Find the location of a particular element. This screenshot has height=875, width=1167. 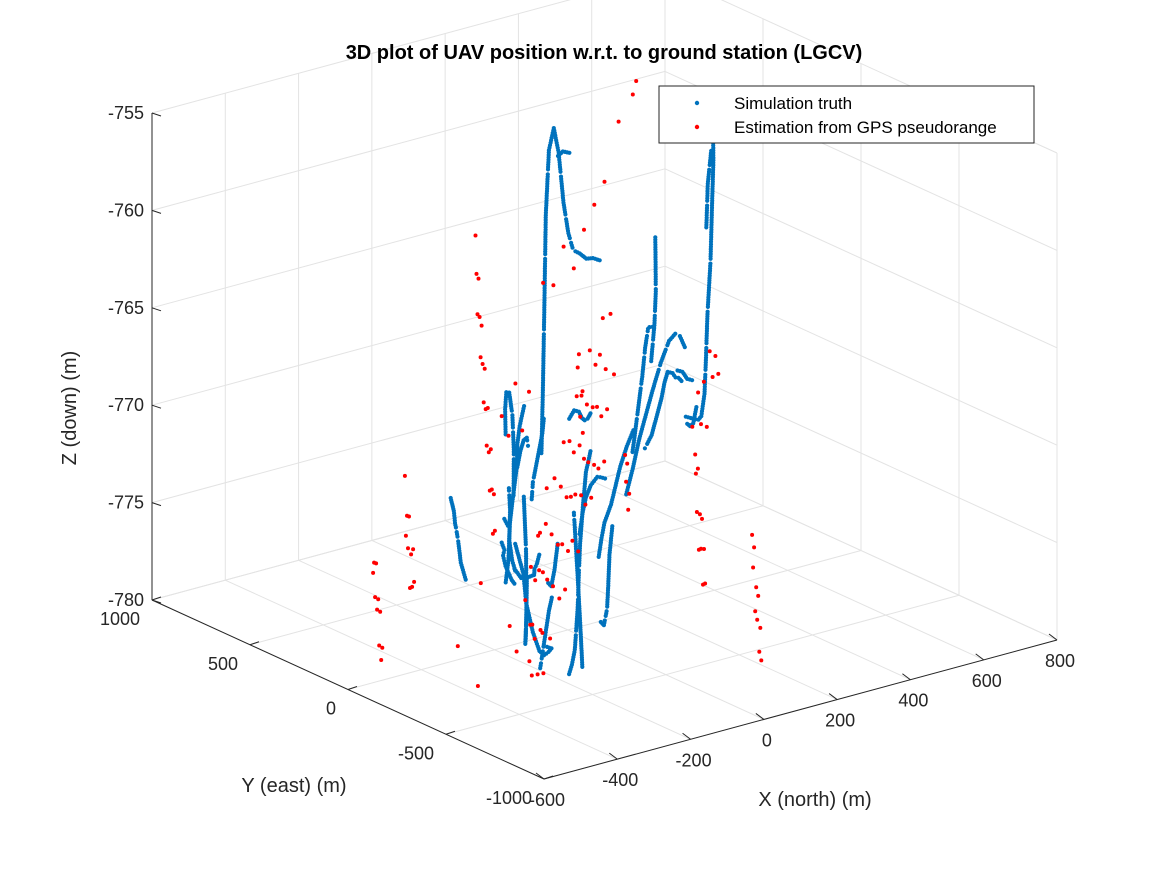

x-axis-line is located at coordinates (800, 709).